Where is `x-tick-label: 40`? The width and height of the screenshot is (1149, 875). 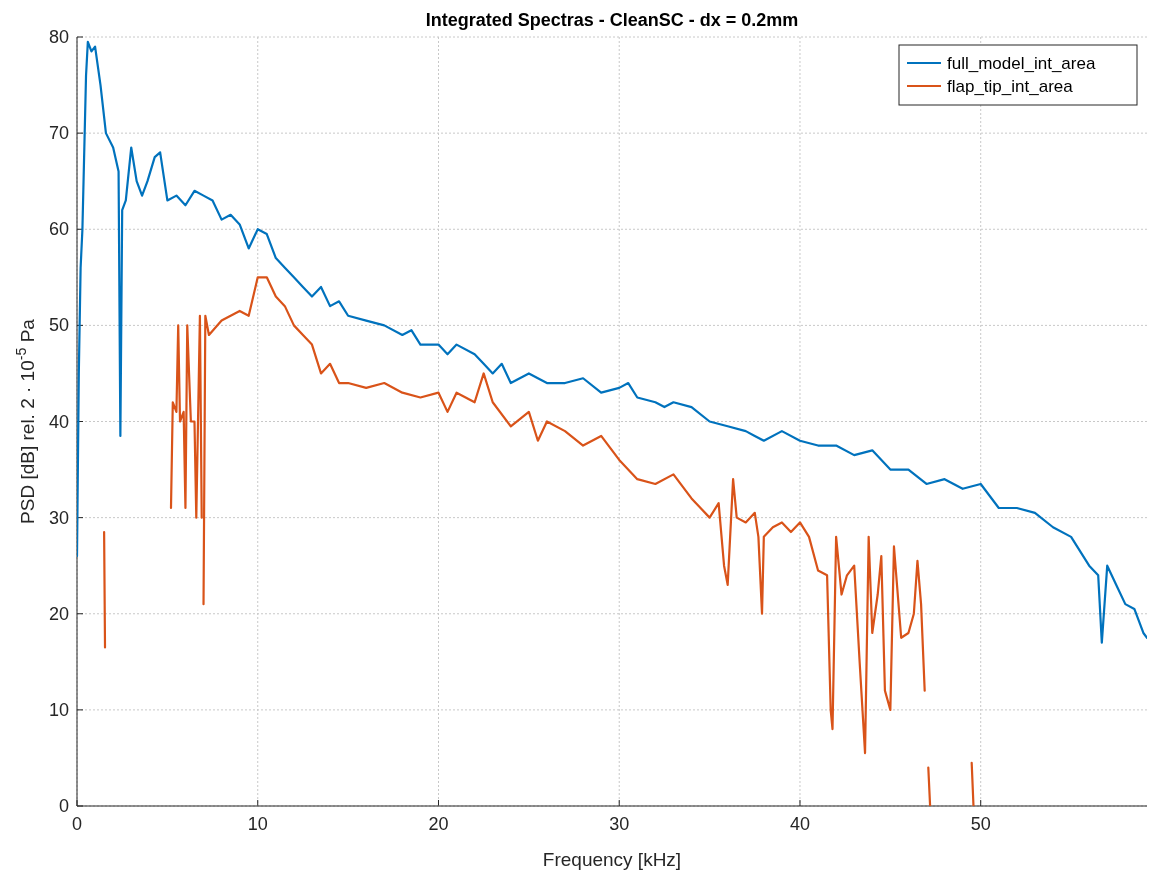
x-tick-label: 40 is located at coordinates (799, 824).